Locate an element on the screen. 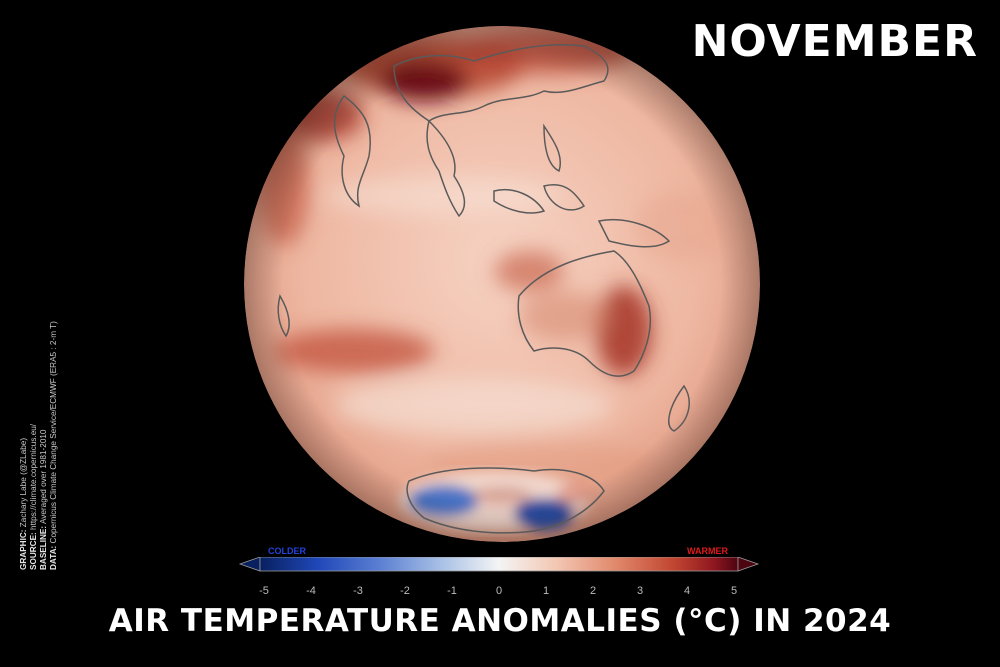  colorbar-tick-label: 5 is located at coordinates (734, 591).